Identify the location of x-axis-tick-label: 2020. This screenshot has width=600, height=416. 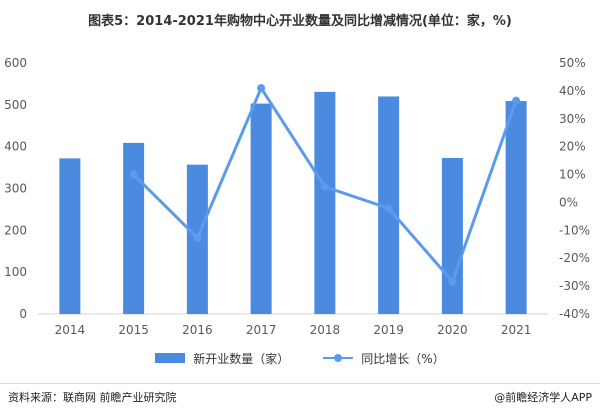
(452, 330).